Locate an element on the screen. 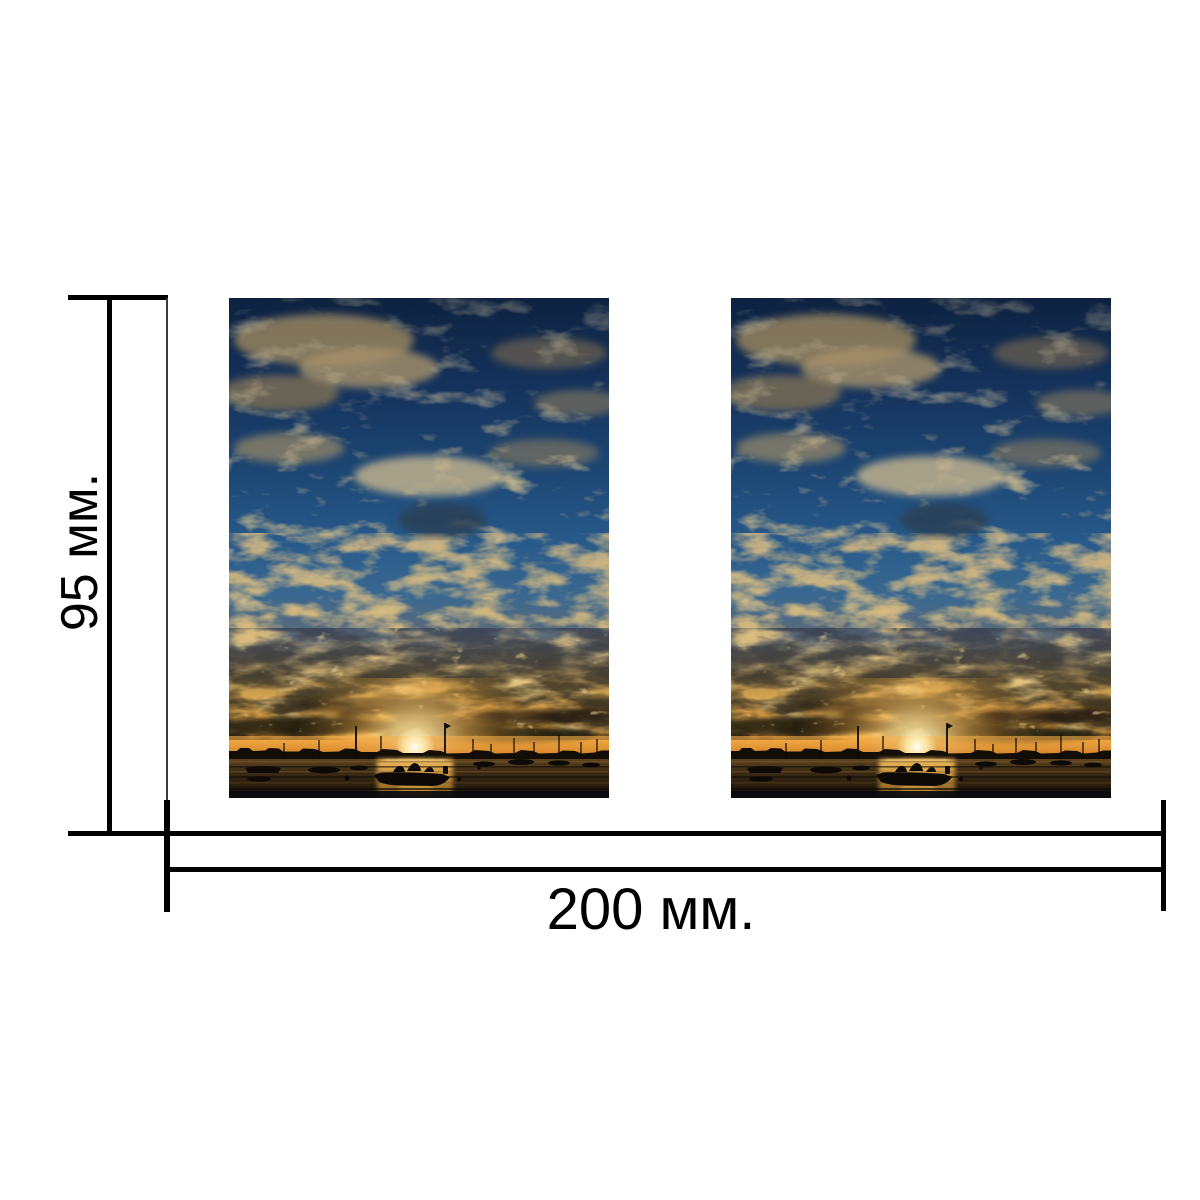  width-dimension-left-tick is located at coordinates (167, 856).